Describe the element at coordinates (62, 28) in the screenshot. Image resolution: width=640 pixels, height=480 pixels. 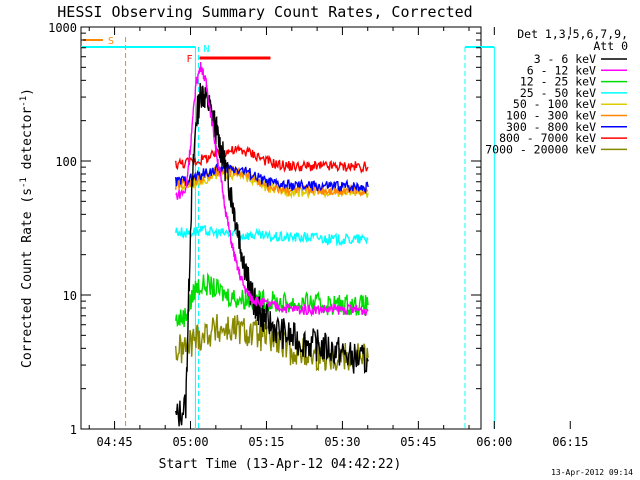
I see `y-tick-label: 1000` at that location.